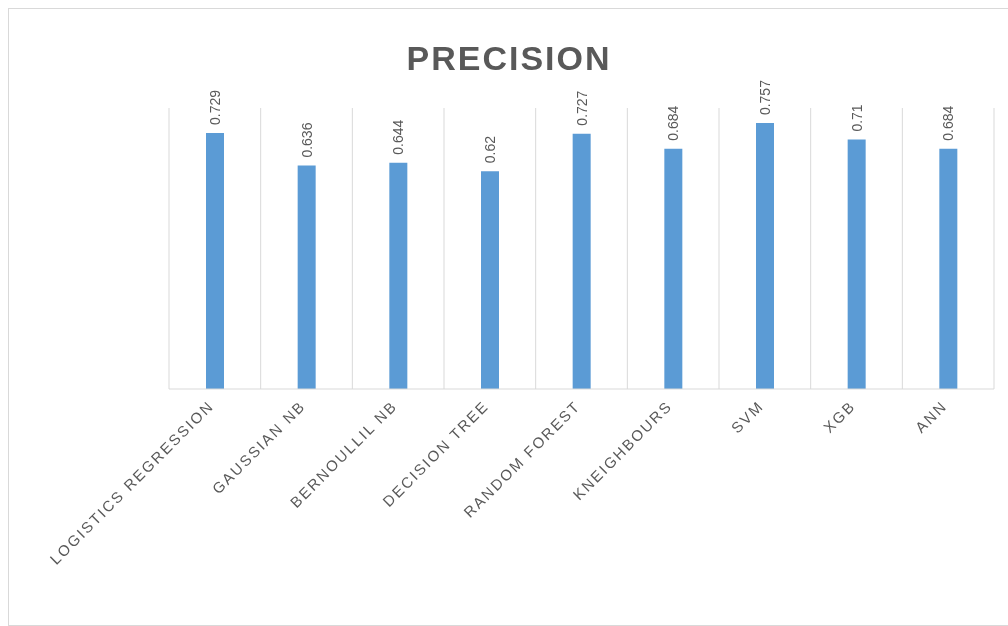  I want to click on chart-title: PRECISION, so click(509, 58).